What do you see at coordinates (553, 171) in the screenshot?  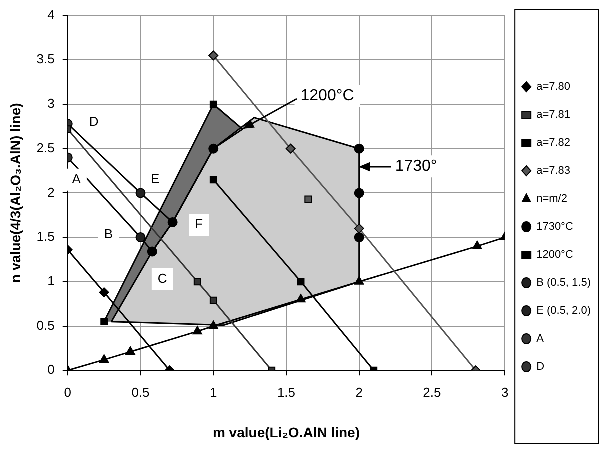 I see `legend-label: a=7.83` at bounding box center [553, 171].